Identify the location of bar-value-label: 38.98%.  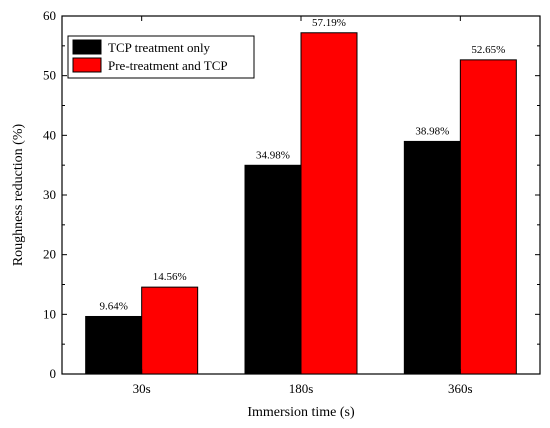
(432, 131).